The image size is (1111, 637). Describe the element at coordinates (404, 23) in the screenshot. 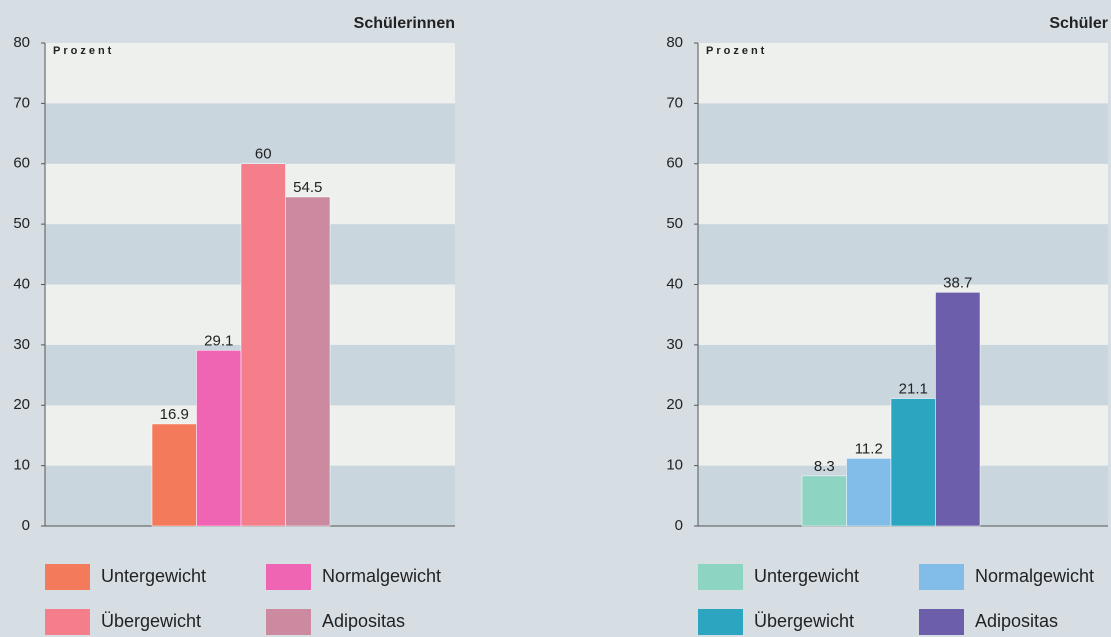

I see `chart-title: Schülerinnen` at that location.